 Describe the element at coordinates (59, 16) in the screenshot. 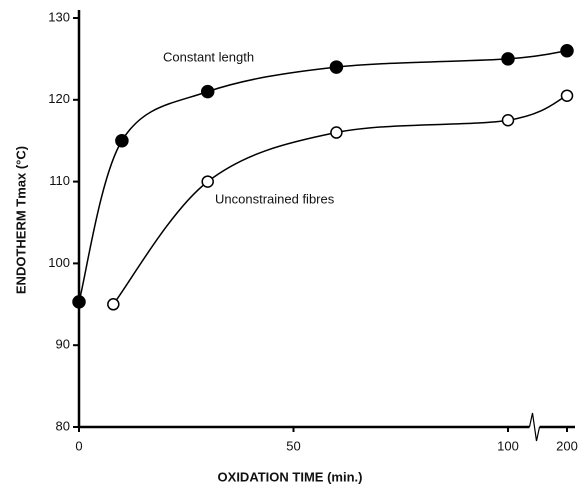

I see `y-tick-label: 130` at that location.